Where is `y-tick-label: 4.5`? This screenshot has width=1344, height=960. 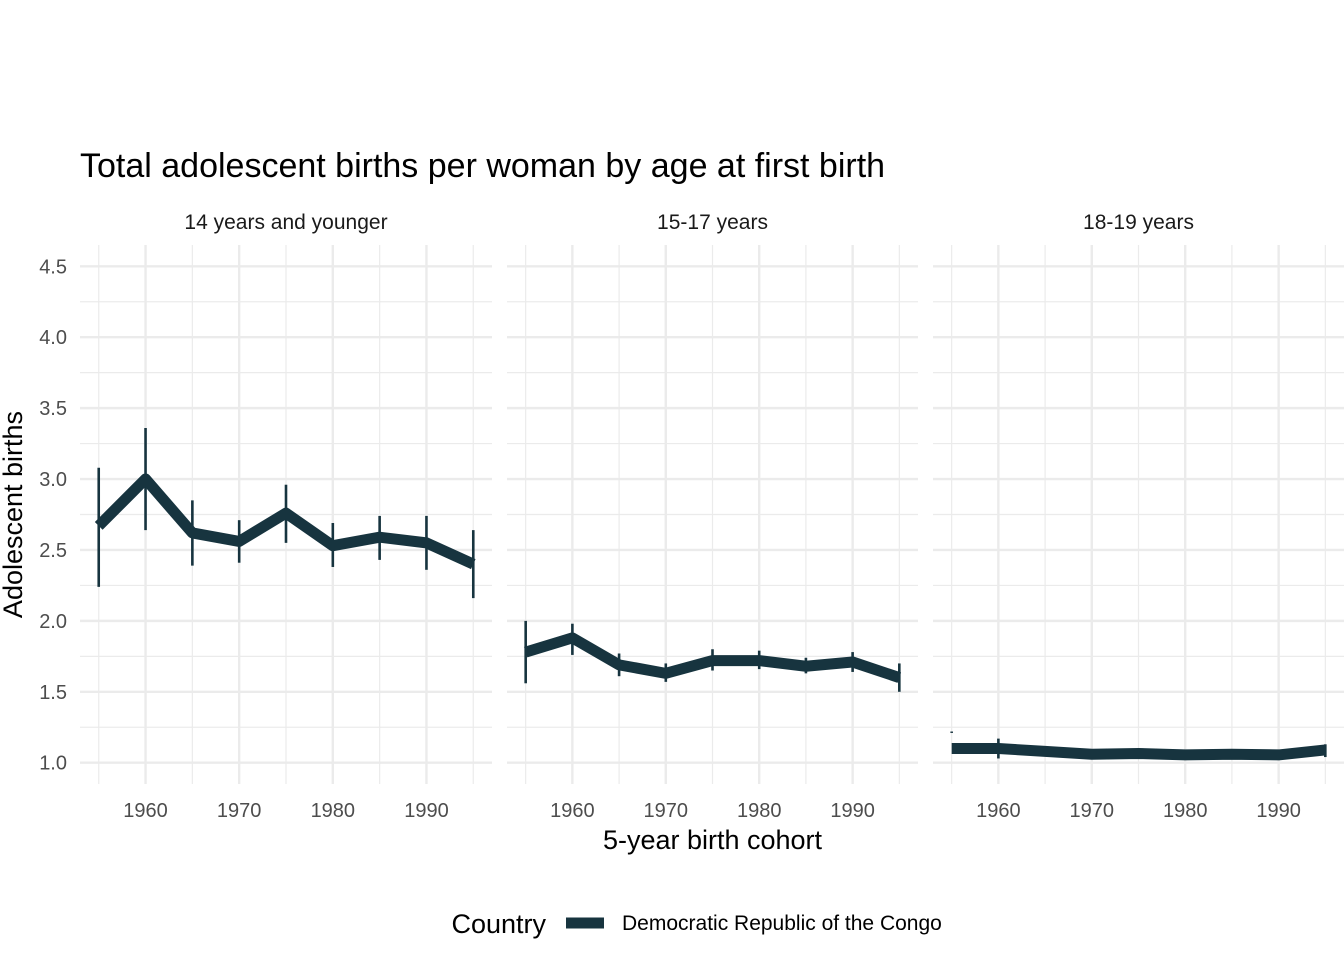
y-tick-label: 4.5 is located at coordinates (53, 267).